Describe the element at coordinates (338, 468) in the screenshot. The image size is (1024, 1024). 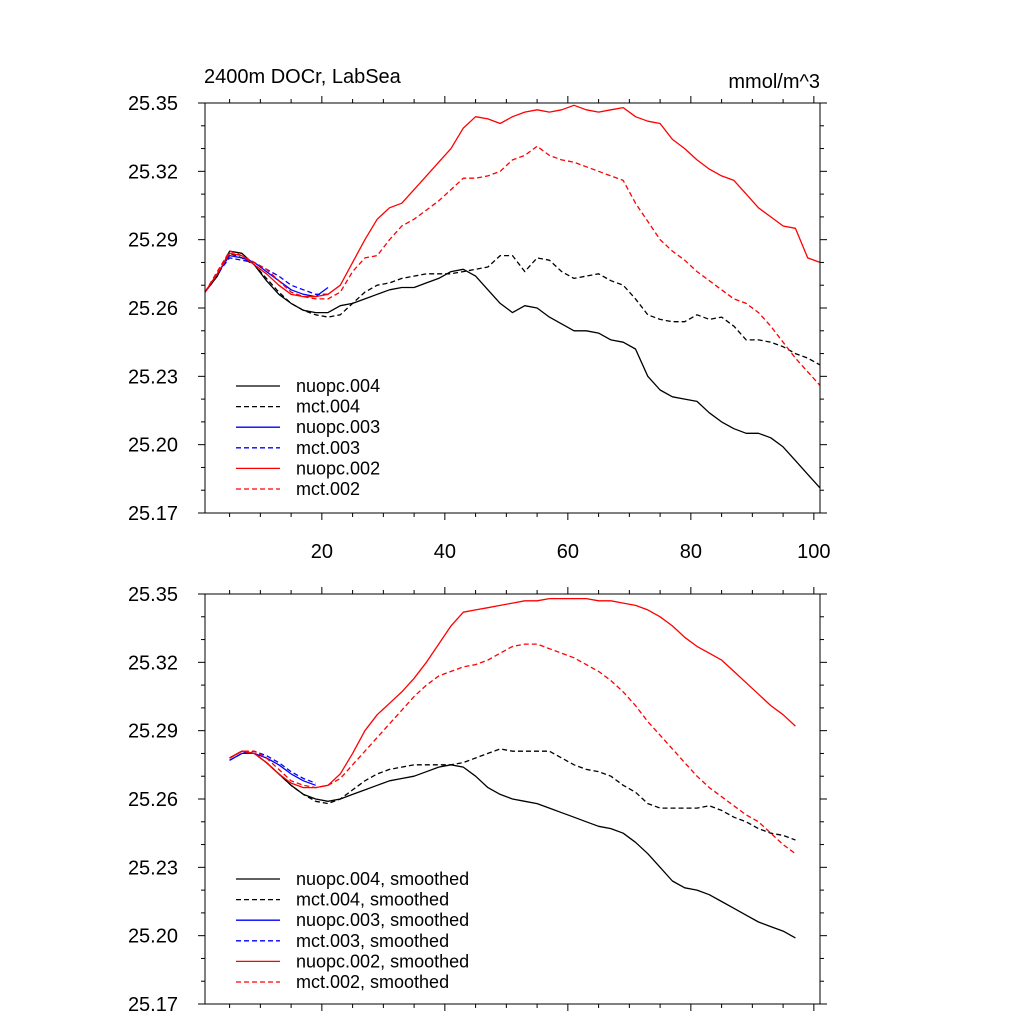
I see `legend-label: nuopc.002` at that location.